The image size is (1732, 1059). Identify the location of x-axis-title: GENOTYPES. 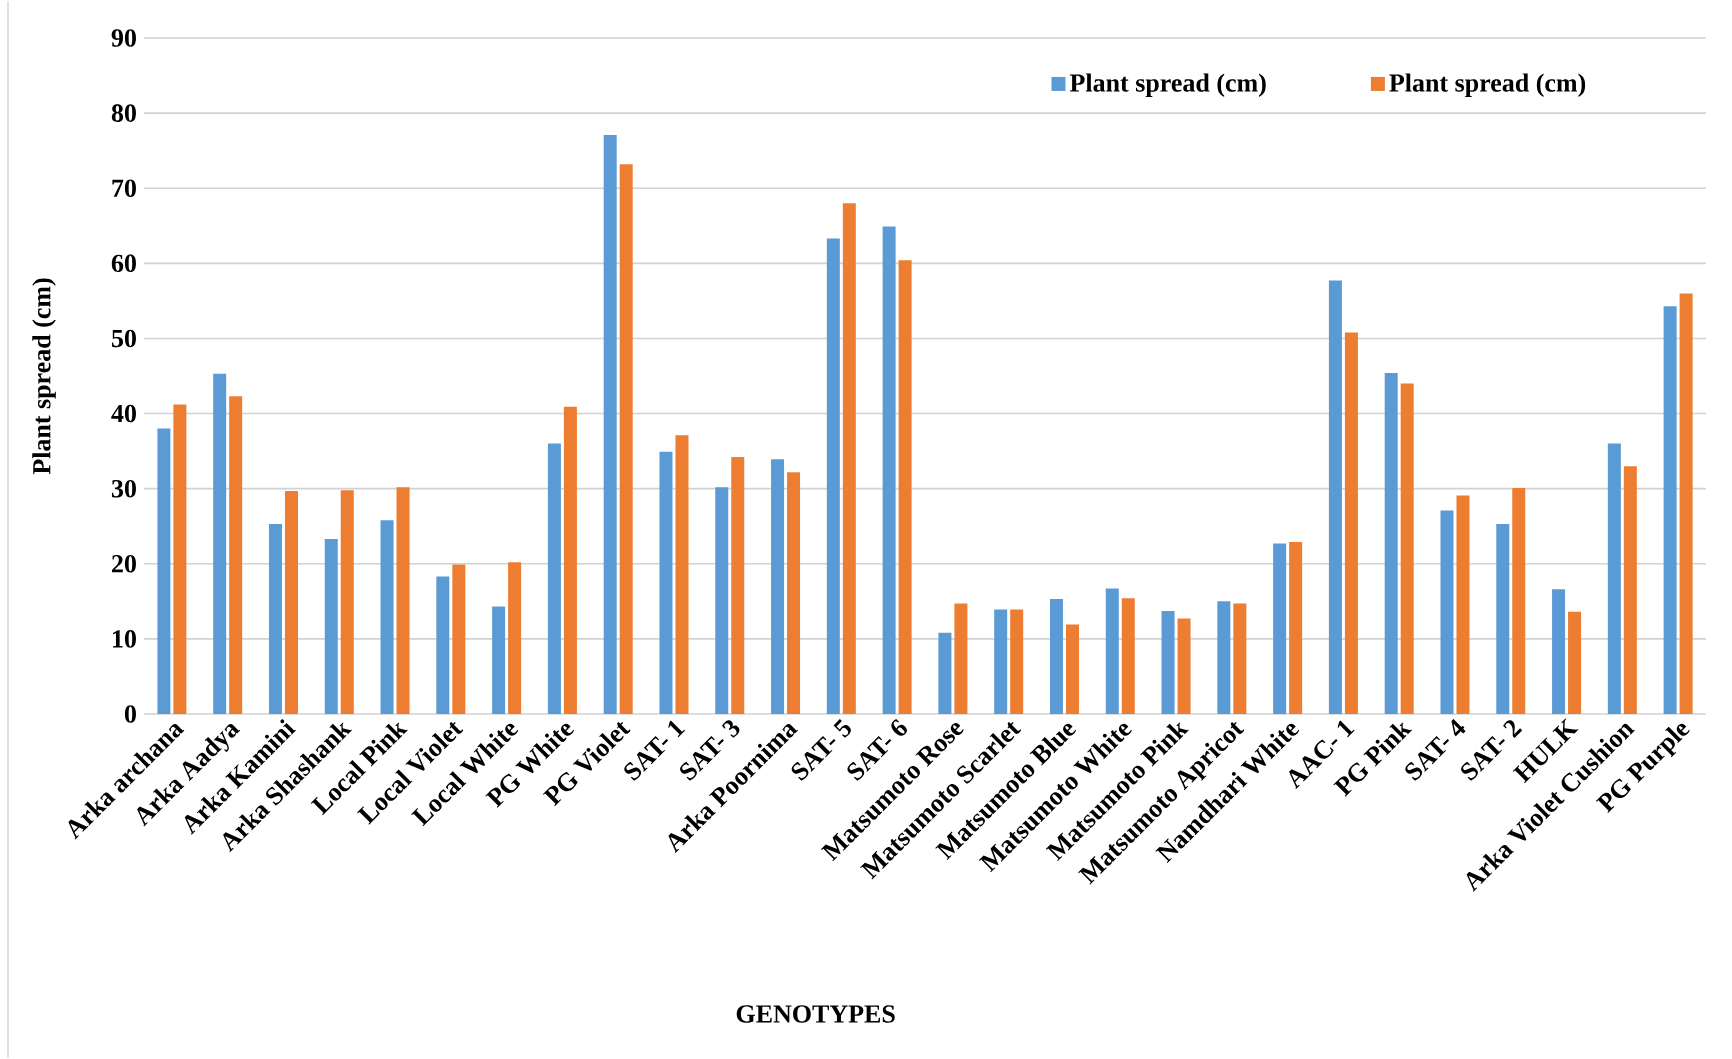
(815, 1014).